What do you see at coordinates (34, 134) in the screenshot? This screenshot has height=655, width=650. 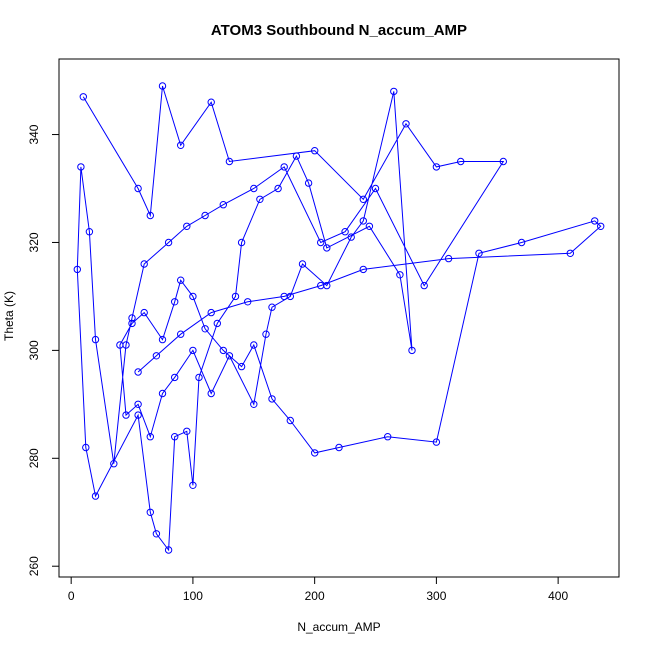 I see `y-tick-label: 340` at bounding box center [34, 134].